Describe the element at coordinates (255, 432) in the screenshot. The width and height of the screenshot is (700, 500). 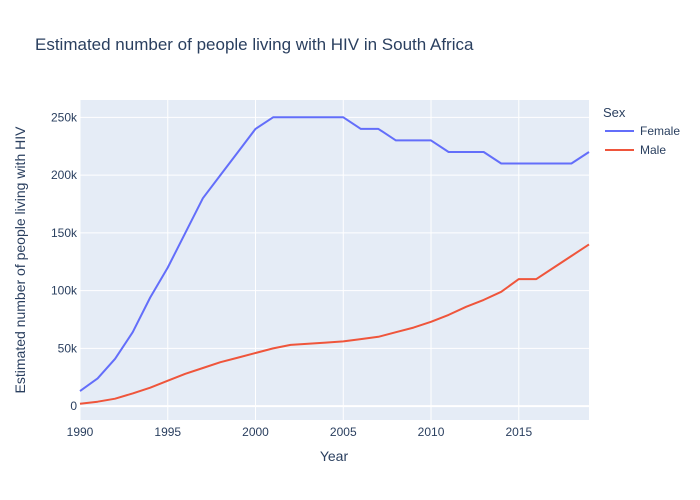
I see `x-tick-label: 2000` at that location.